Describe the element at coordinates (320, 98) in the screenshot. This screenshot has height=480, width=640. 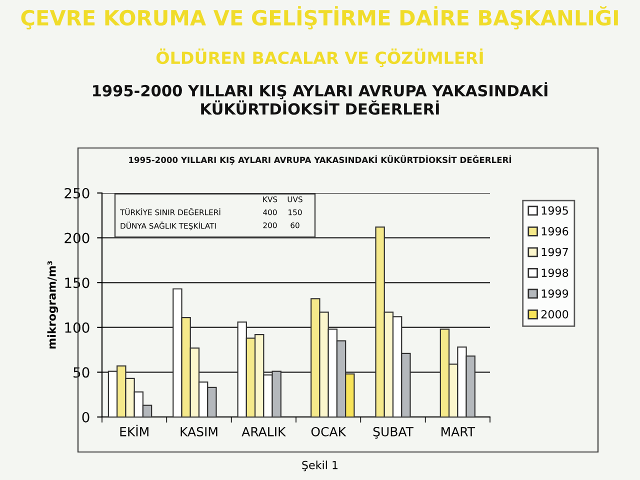
I see `text: 1995-2000 YILLARI KIŞ AYLARI AVRUPA YAKASINDAKİ KÜKÜRTDİOKSİT DEĞERLERİ` at that location.